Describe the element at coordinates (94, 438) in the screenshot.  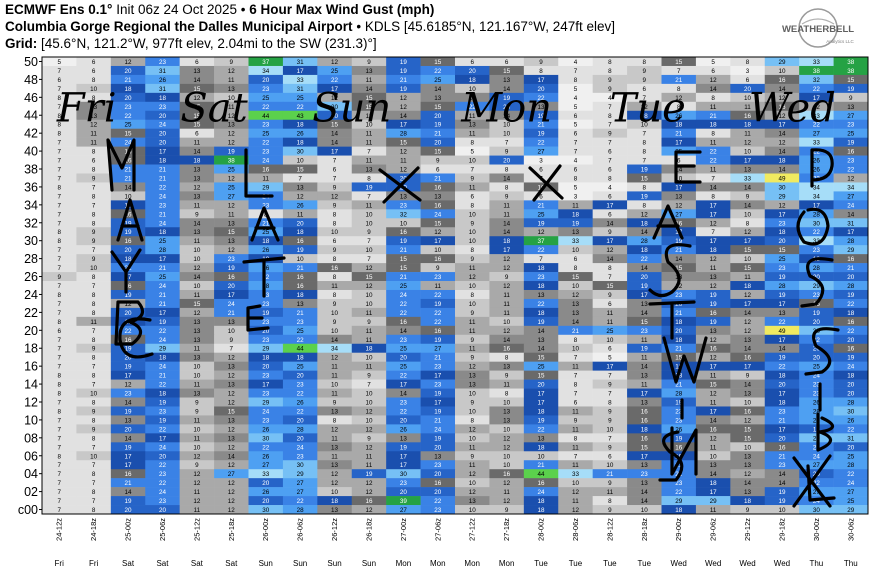
I see `cell-value: 8` at that location.